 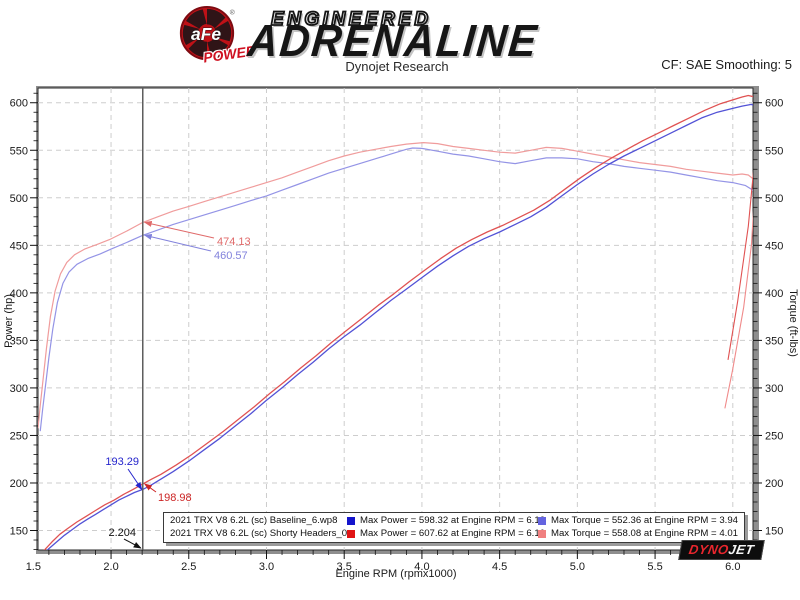 What do you see at coordinates (654, 567) in the screenshot?
I see `x-tick-label: 5.5` at bounding box center [654, 567].